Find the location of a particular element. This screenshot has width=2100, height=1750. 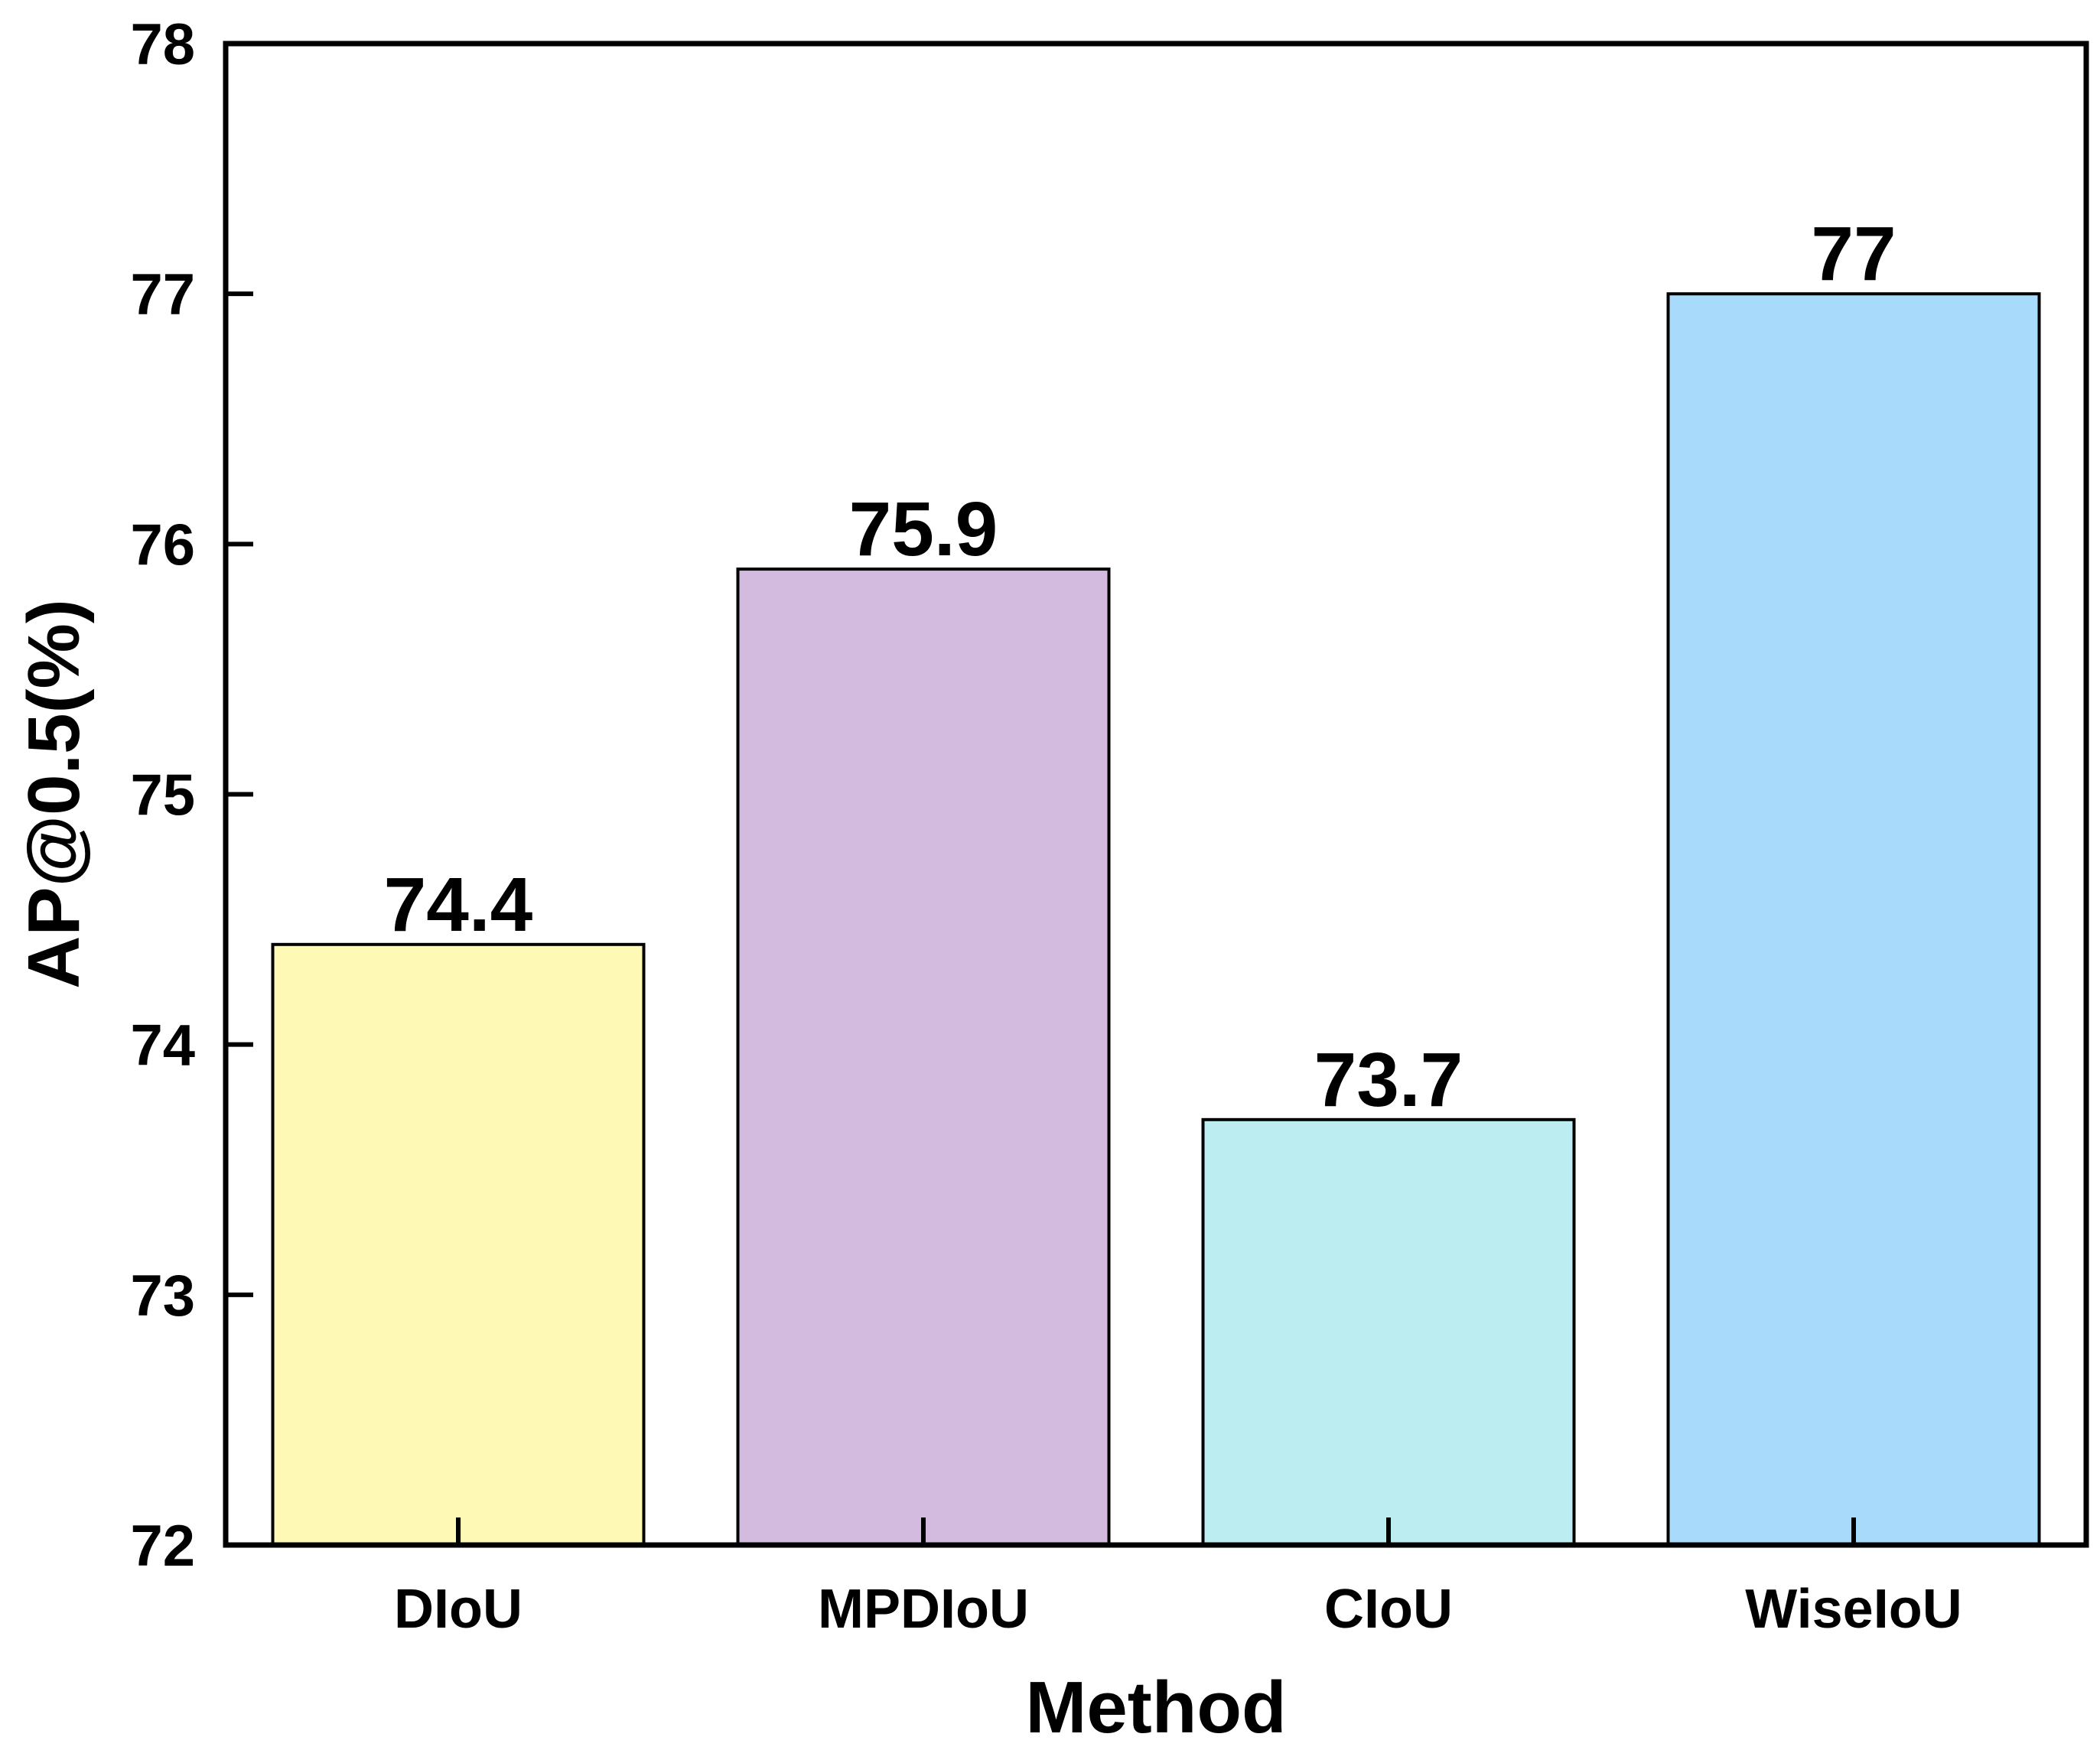

y-tick-label-75: 75 is located at coordinates (162, 795).